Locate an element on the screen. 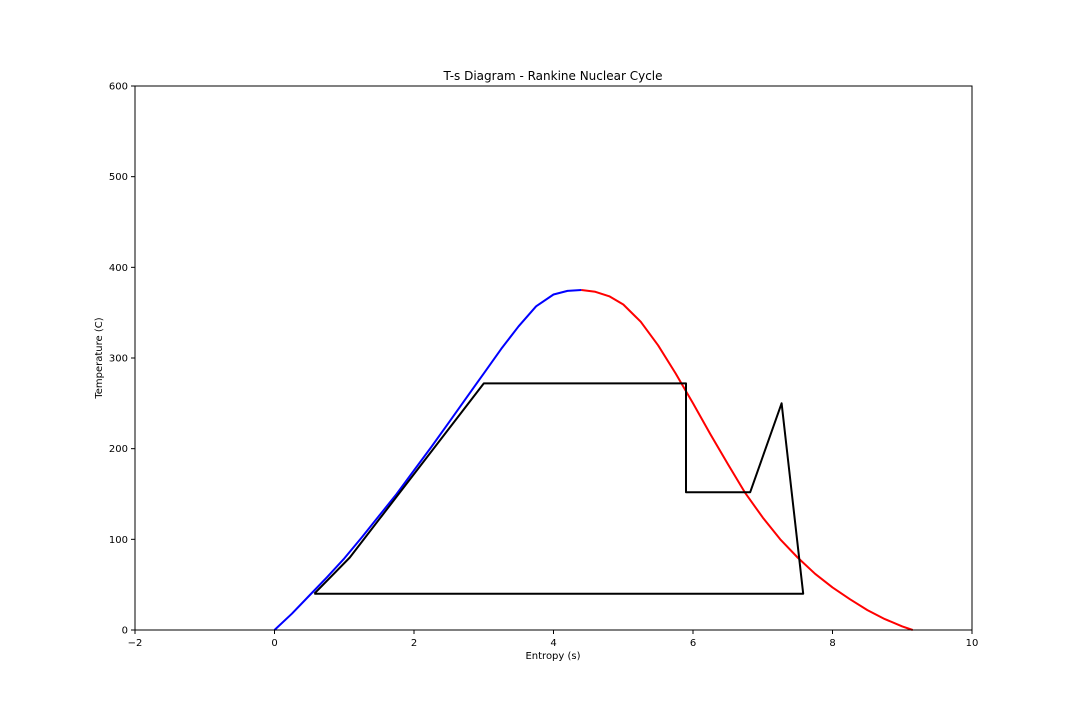 The width and height of the screenshot is (1080, 725). y-tick-label: 100 is located at coordinates (118, 540).